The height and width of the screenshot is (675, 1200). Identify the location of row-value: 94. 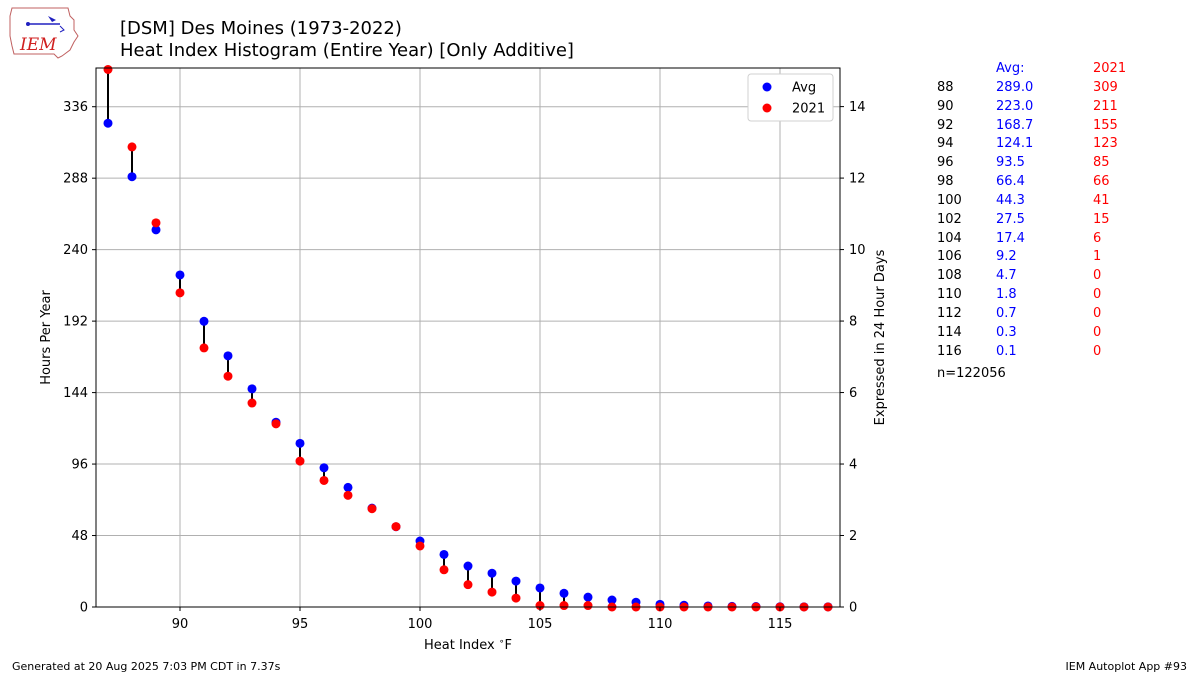
(945, 144).